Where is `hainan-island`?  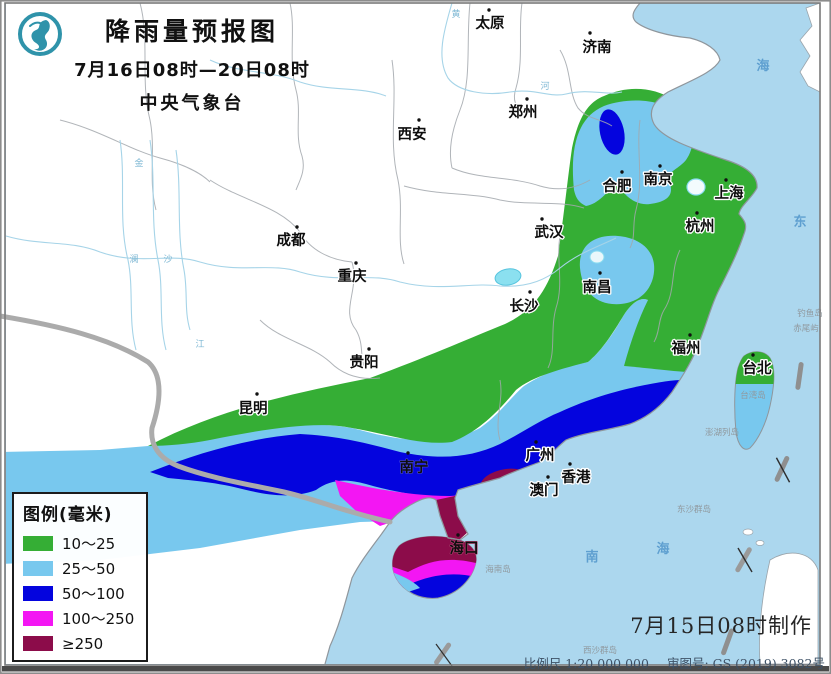 hainan-island is located at coordinates (434, 567).